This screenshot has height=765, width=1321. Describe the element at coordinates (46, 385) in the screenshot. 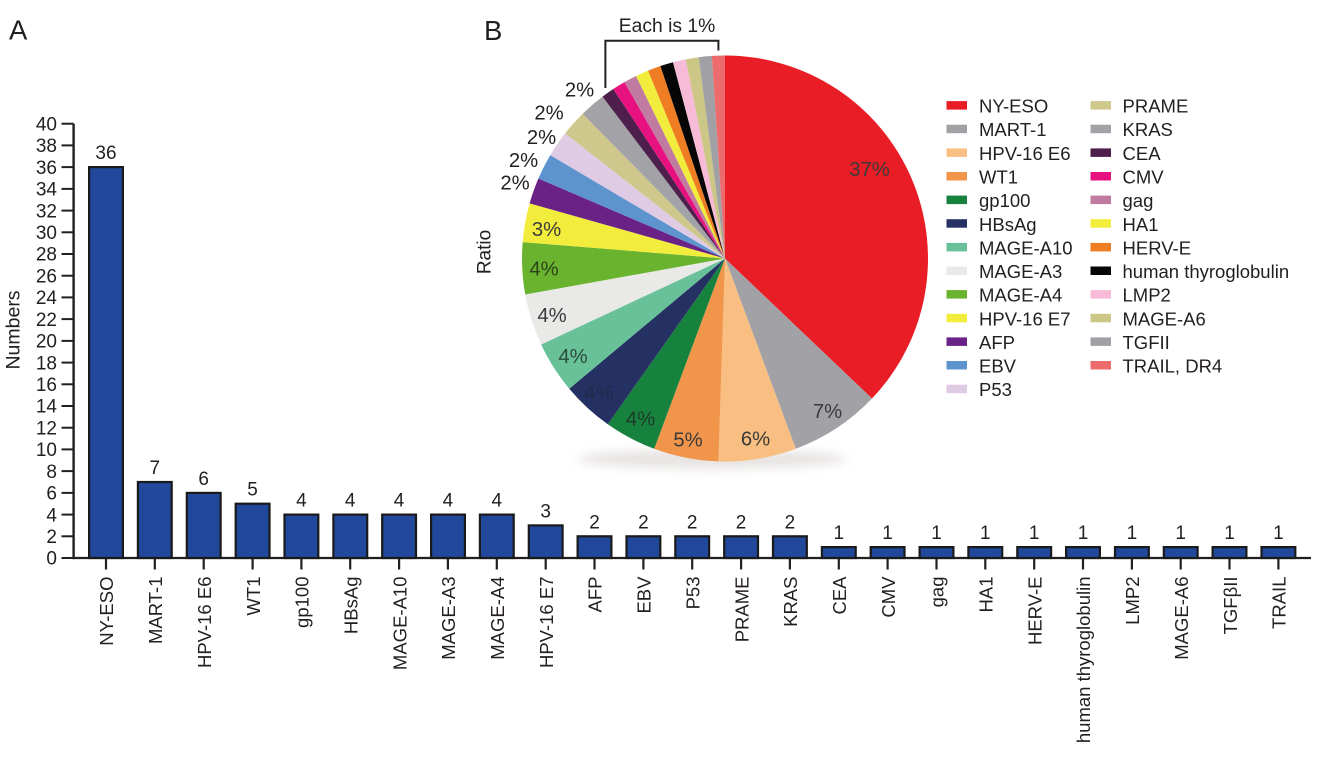

I see `svg-text: 16` at that location.